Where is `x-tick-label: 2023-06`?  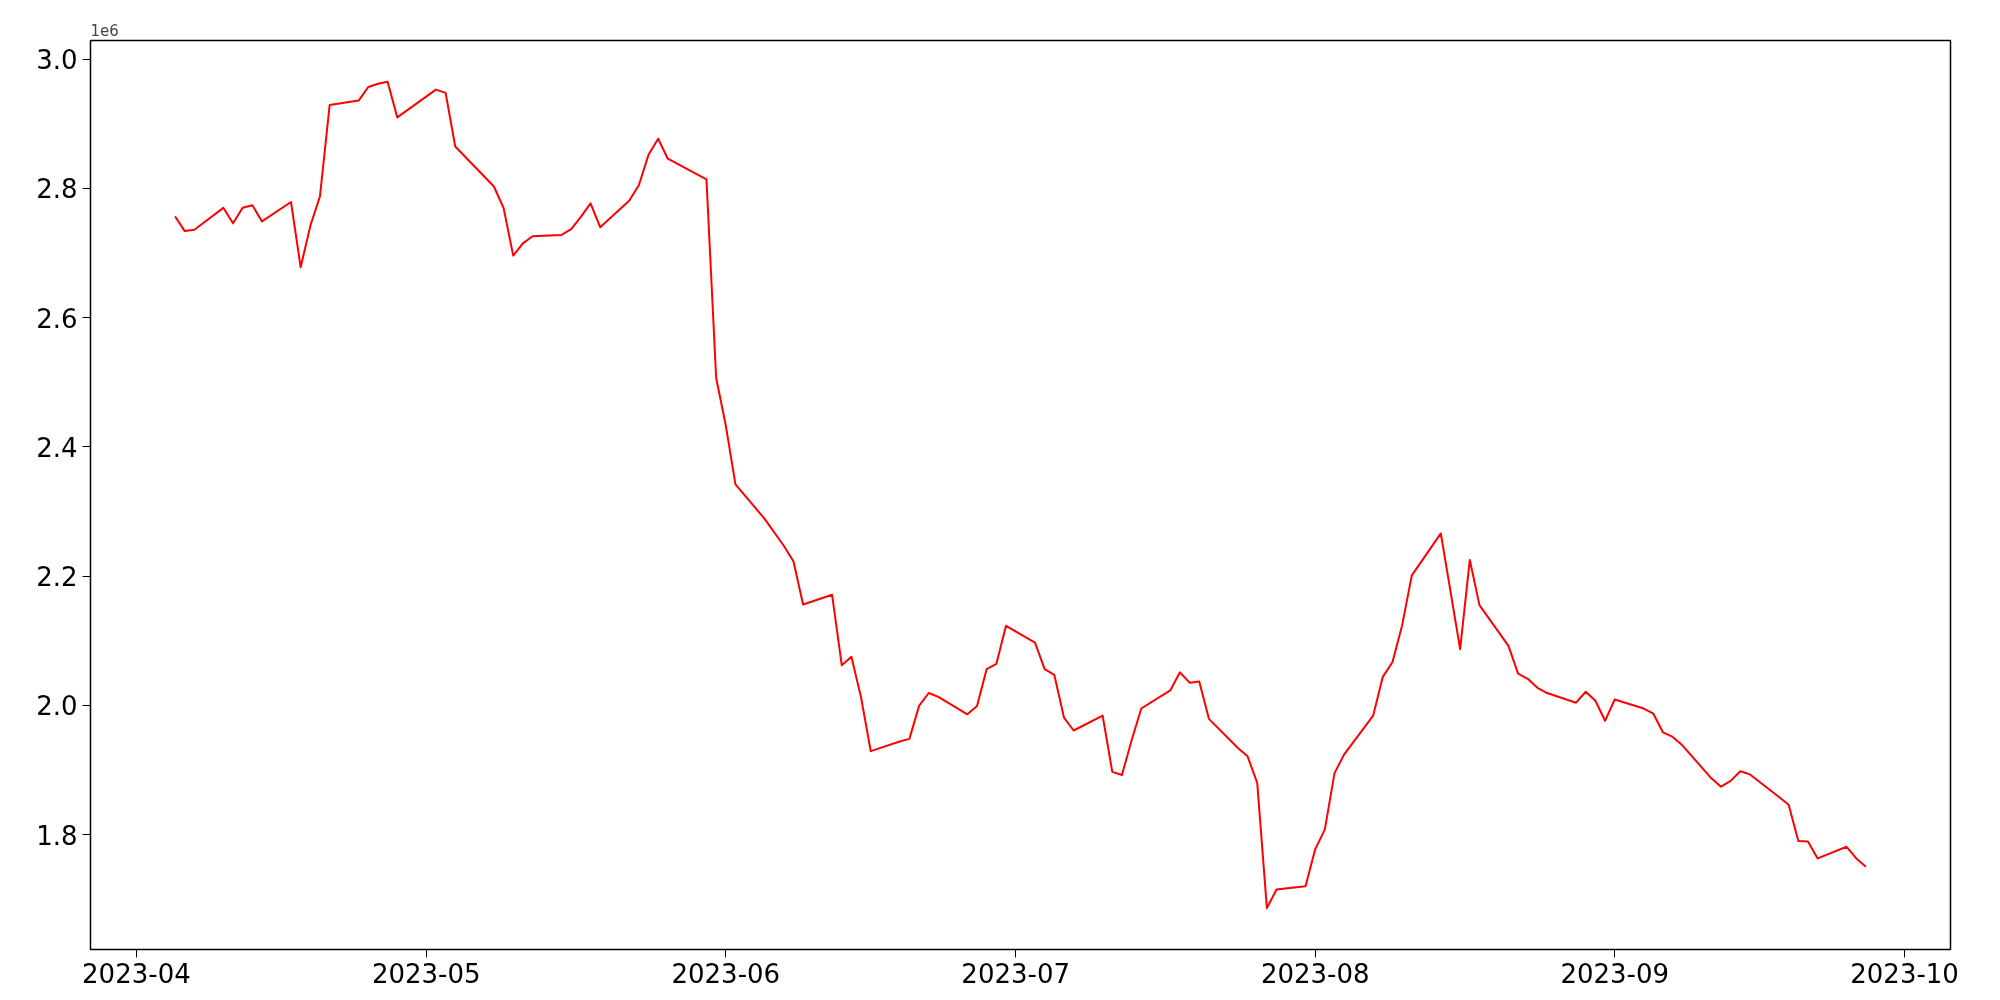
x-tick-label: 2023-06 is located at coordinates (726, 973).